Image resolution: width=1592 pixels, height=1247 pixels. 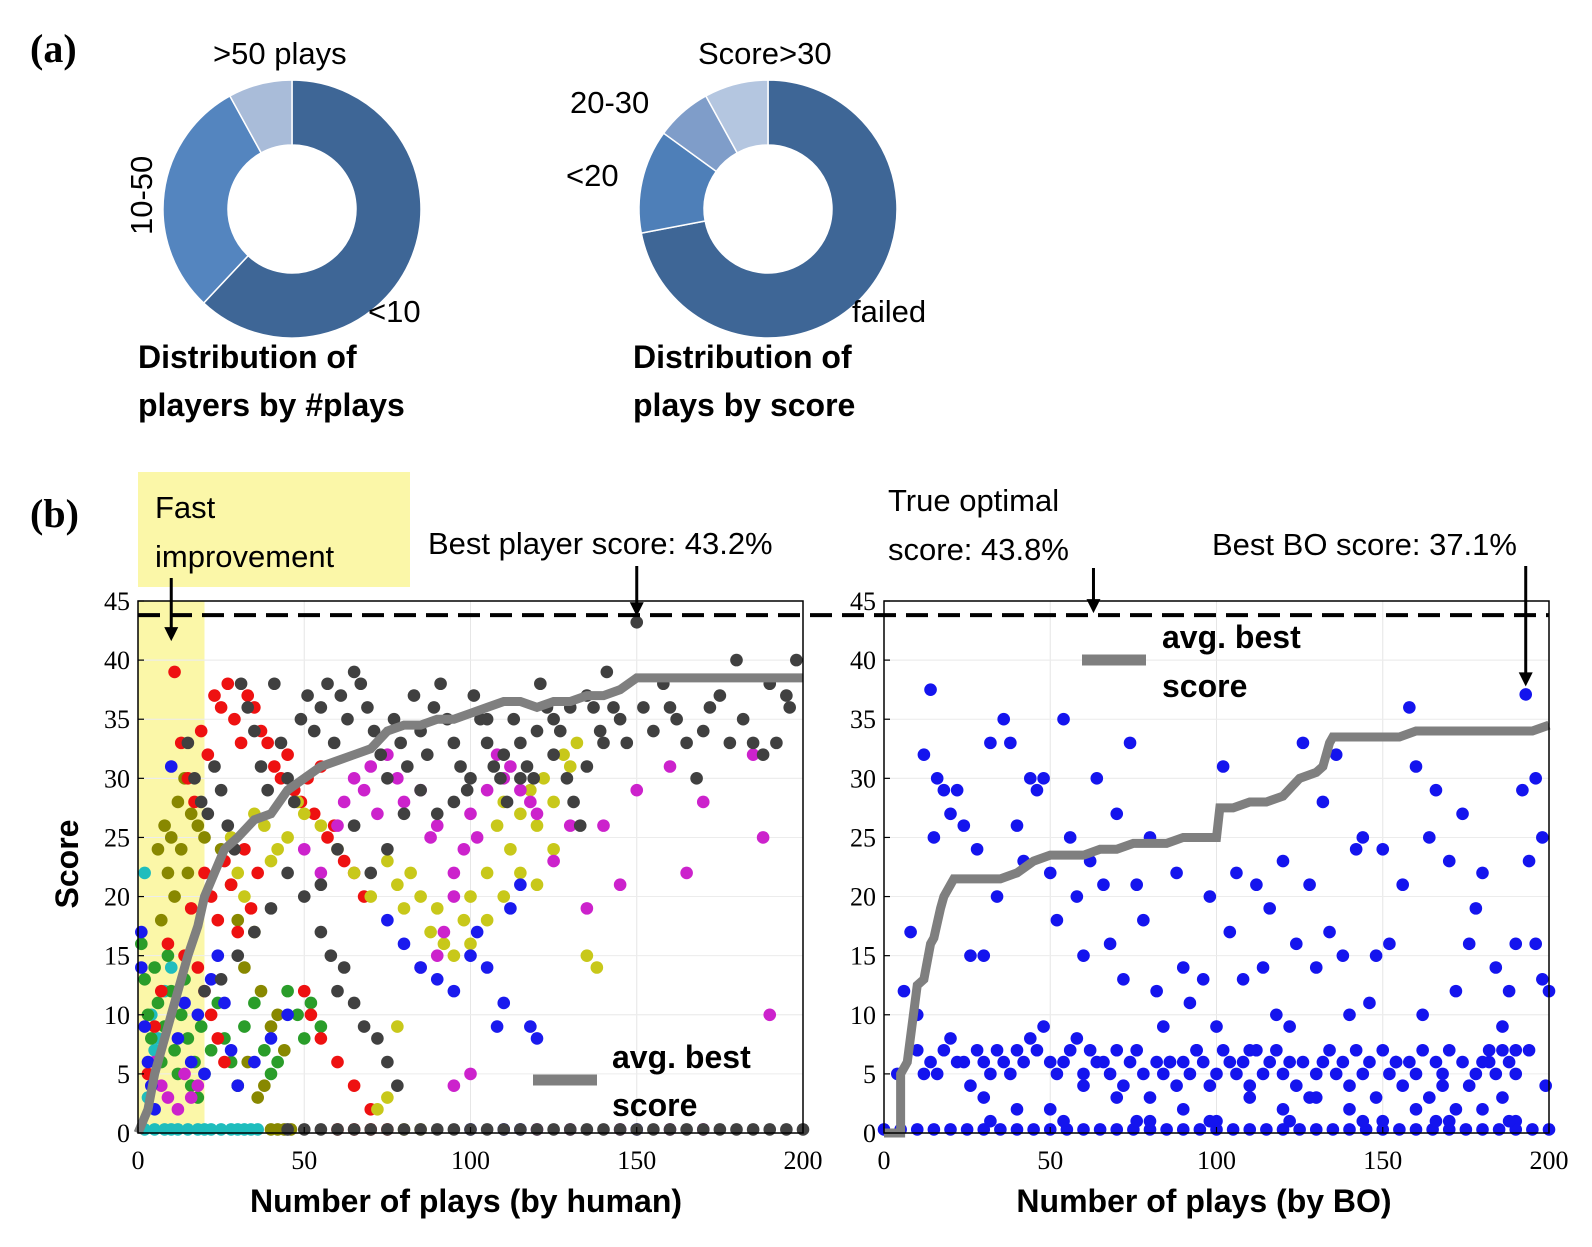 I want to click on donut-scores-label-failed: failed, so click(x=889, y=311).